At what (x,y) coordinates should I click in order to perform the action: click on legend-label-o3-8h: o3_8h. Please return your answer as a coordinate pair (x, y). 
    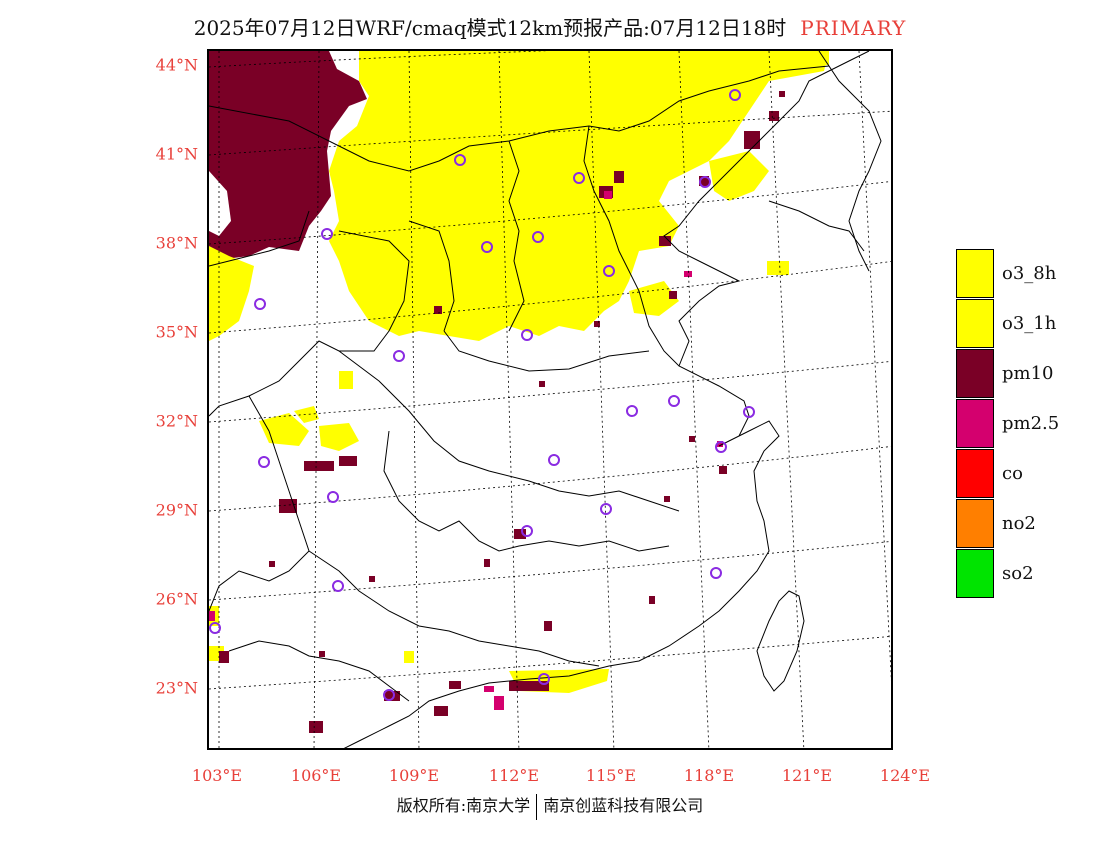
    Looking at the image, I should click on (1029, 273).